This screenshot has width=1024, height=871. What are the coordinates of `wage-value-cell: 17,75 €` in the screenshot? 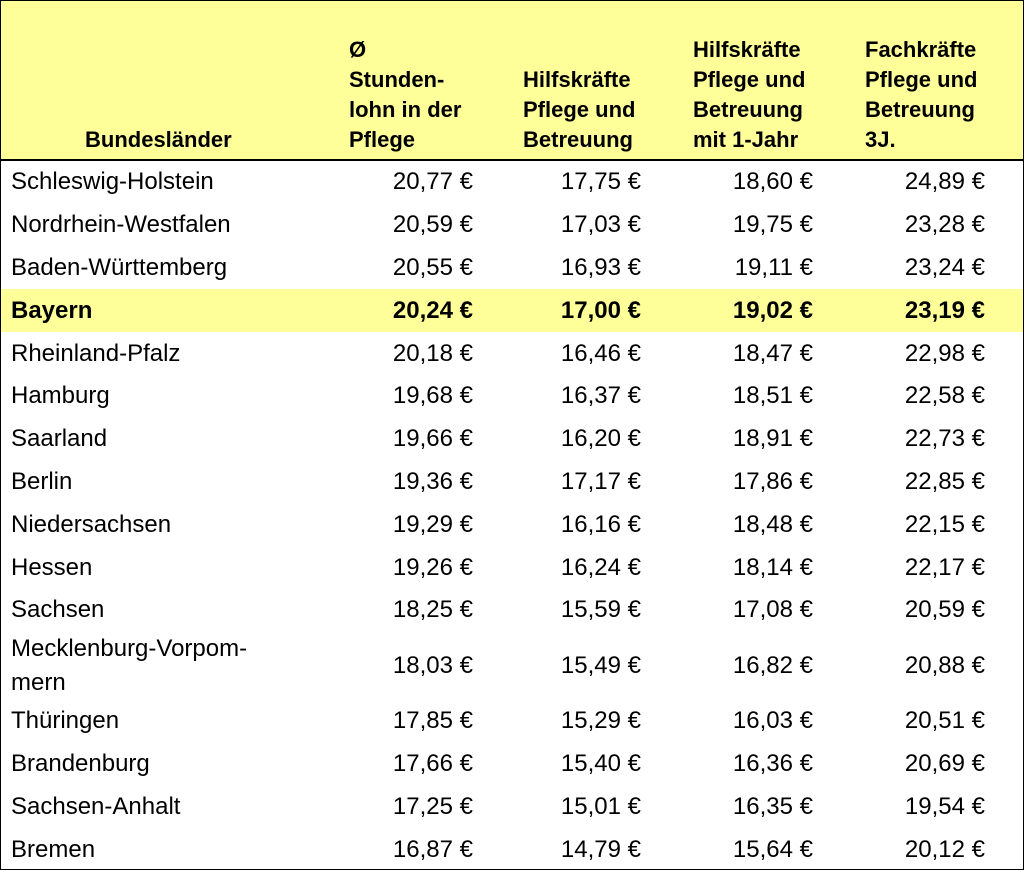 It's located at (600, 182).